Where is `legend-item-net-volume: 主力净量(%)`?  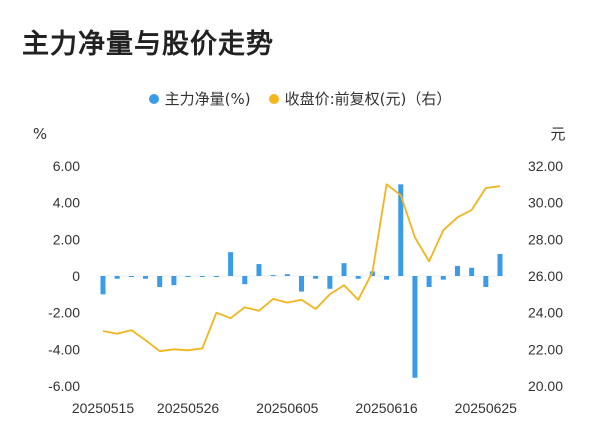 legend-item-net-volume: 主力净量(%) is located at coordinates (199, 98).